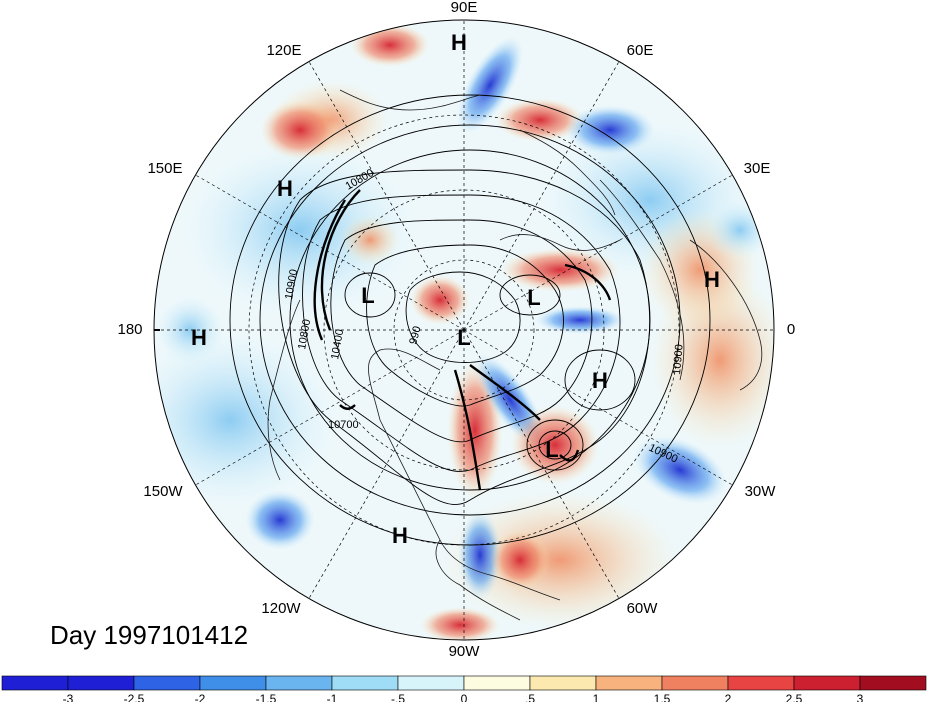  What do you see at coordinates (794, 697) in the screenshot?
I see `colorbar-tick-label: 2.5` at bounding box center [794, 697].